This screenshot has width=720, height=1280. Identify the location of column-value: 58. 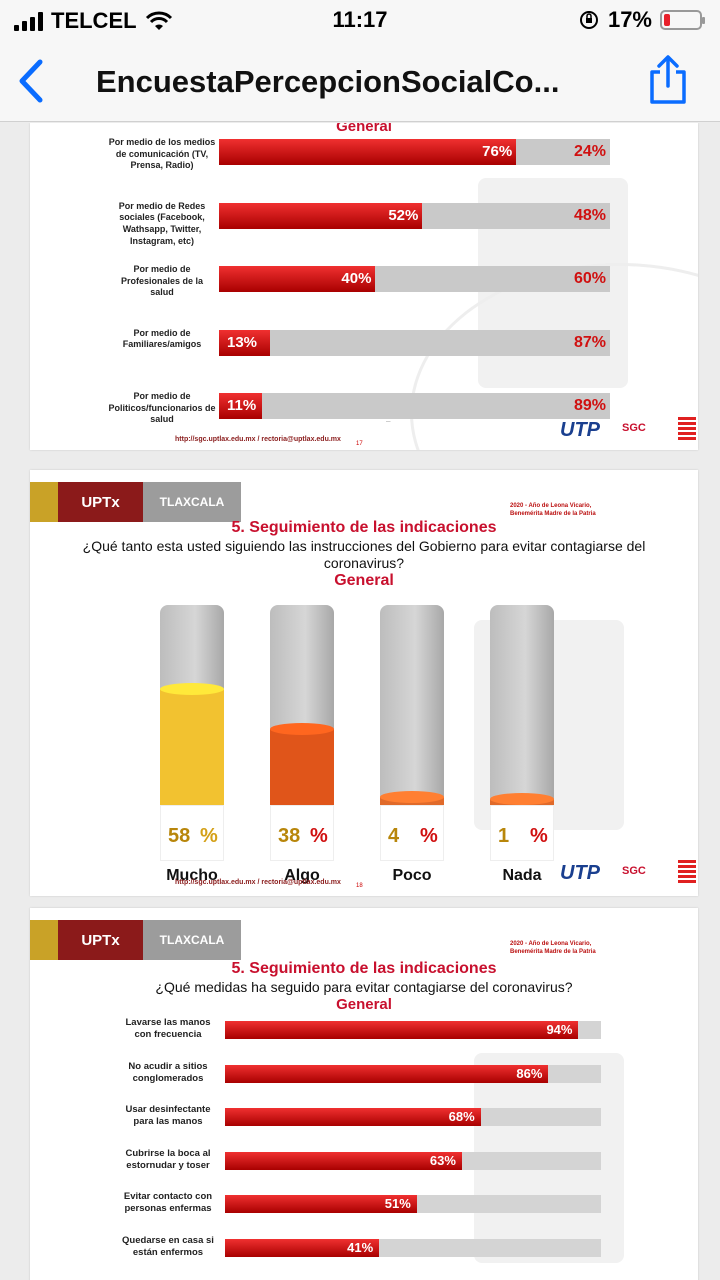
(179, 836).